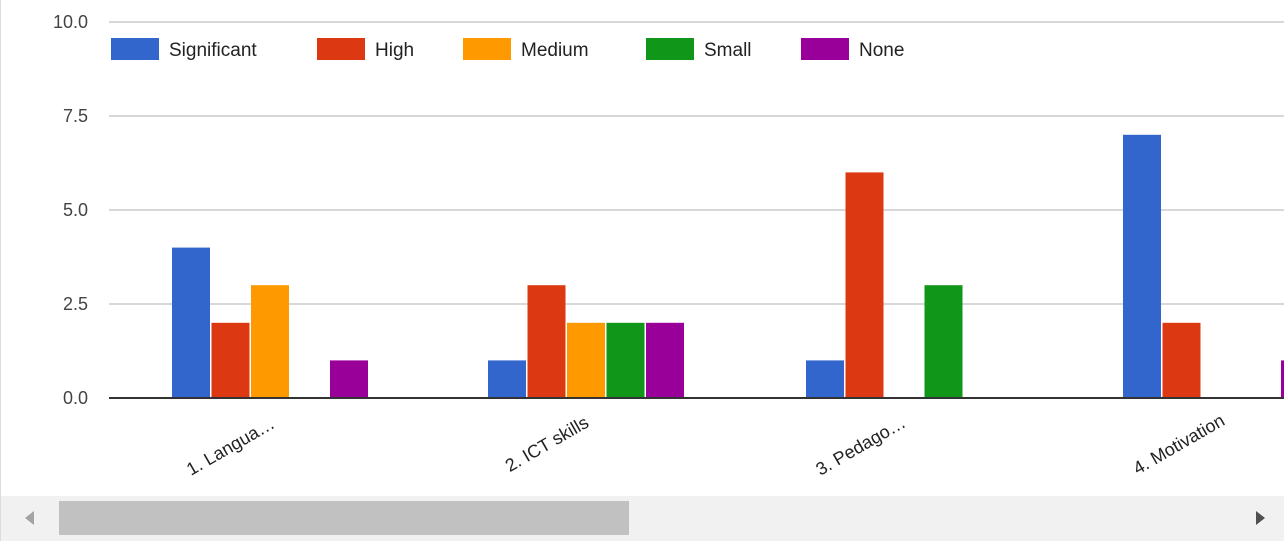 The height and width of the screenshot is (541, 1284). I want to click on legend-label-none: None, so click(881, 50).